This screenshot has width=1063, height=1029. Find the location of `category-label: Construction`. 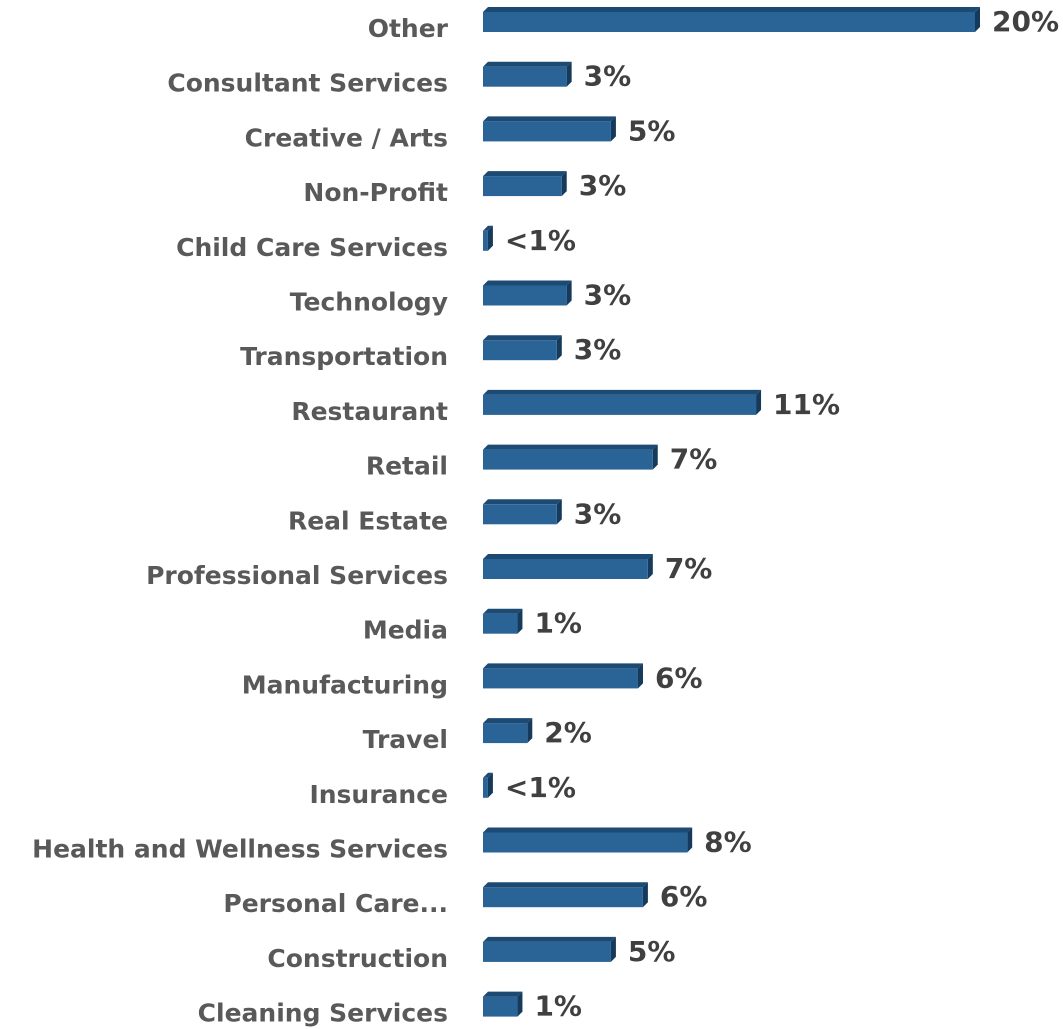

category-label: Construction is located at coordinates (357, 958).